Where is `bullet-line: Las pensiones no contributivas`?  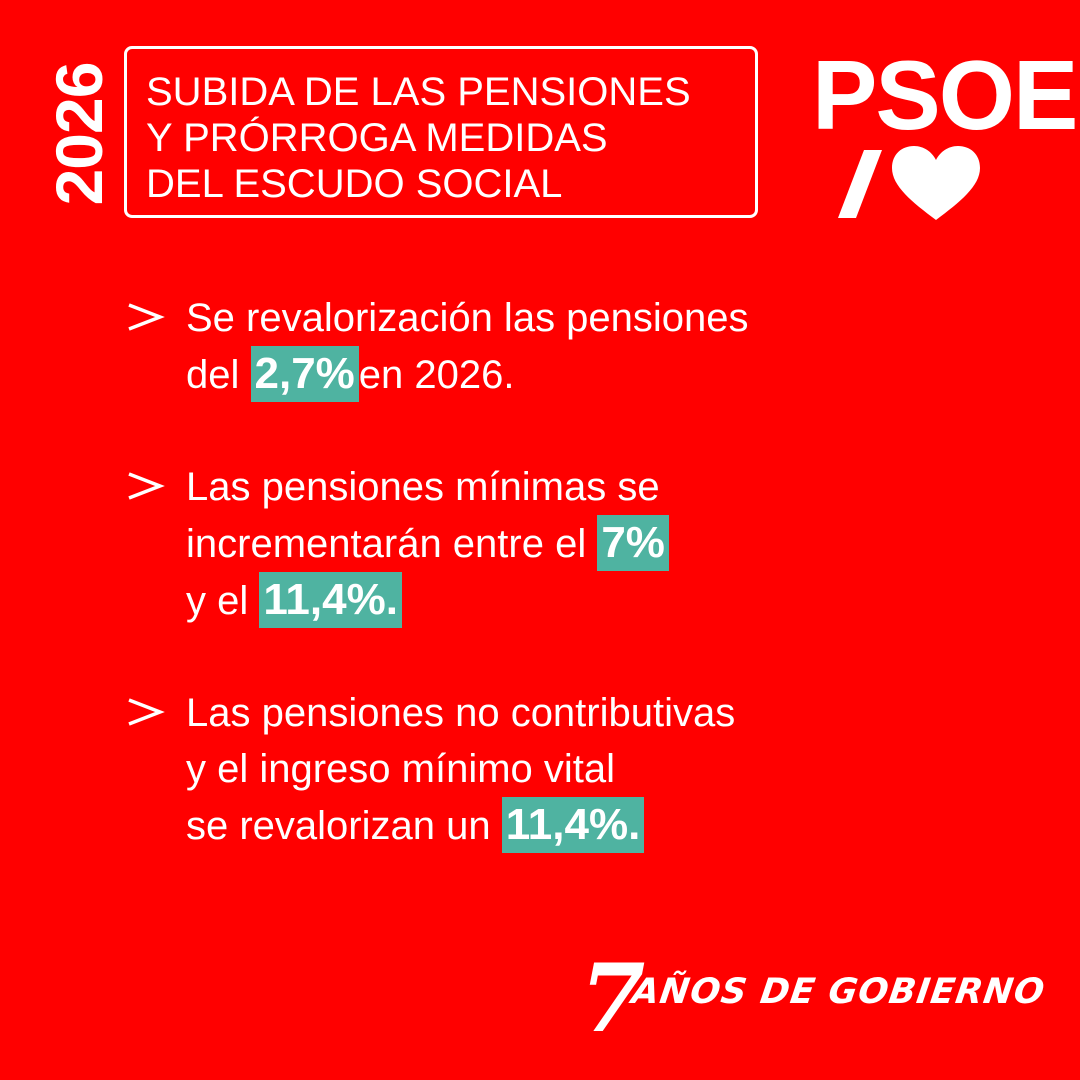 bullet-line: Las pensiones no contributivas is located at coordinates (461, 713).